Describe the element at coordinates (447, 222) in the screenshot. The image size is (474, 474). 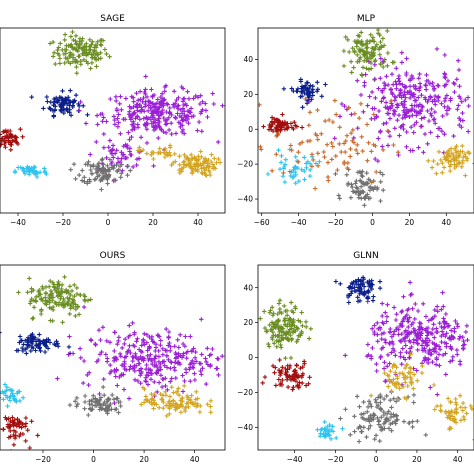
I see `x-tick-label: 40` at that location.